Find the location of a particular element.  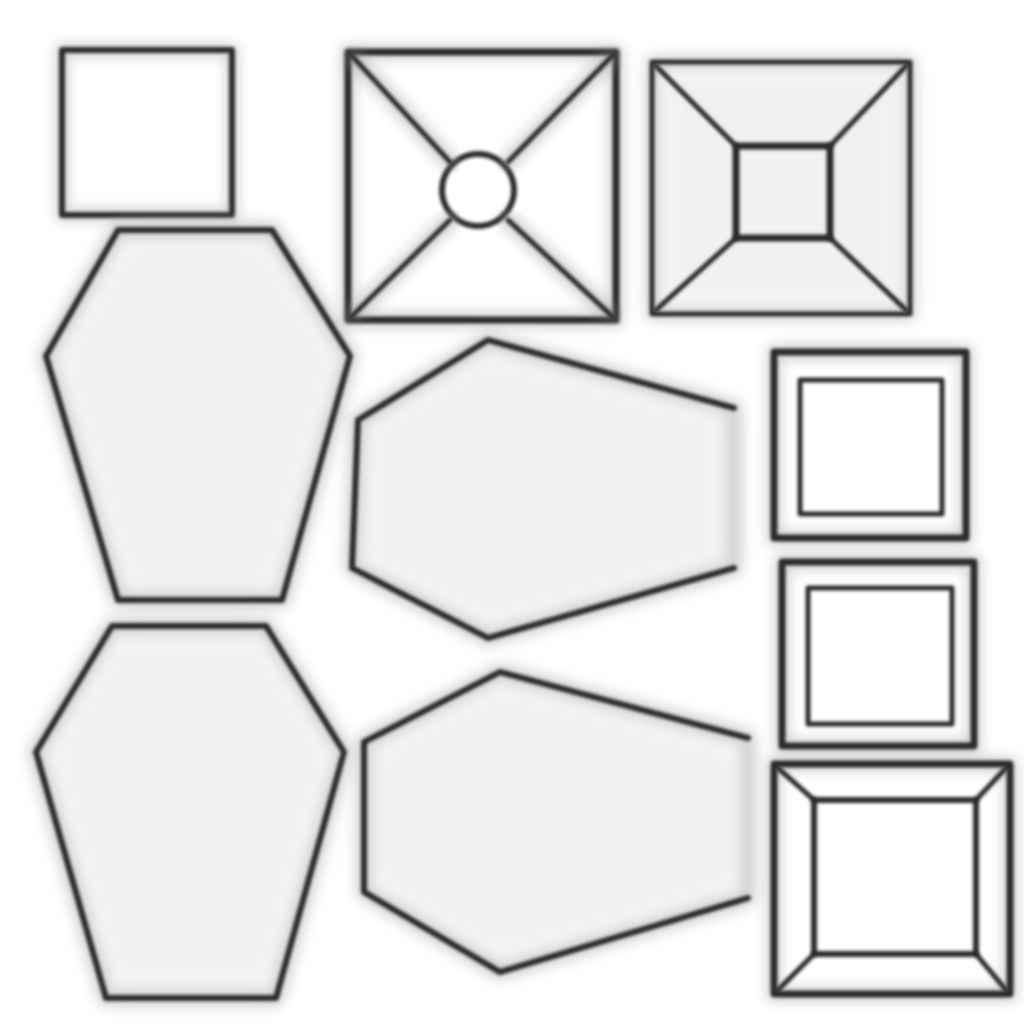

island-pyramid-frame is located at coordinates (482, 186).